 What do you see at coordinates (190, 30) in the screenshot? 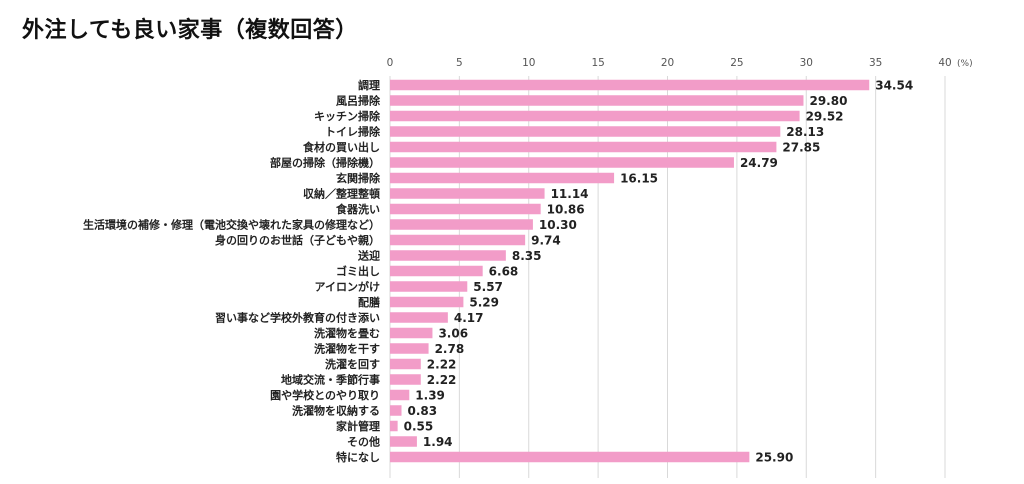
I see `chart-title: 外注しても良い家事（複数回答）` at bounding box center [190, 30].